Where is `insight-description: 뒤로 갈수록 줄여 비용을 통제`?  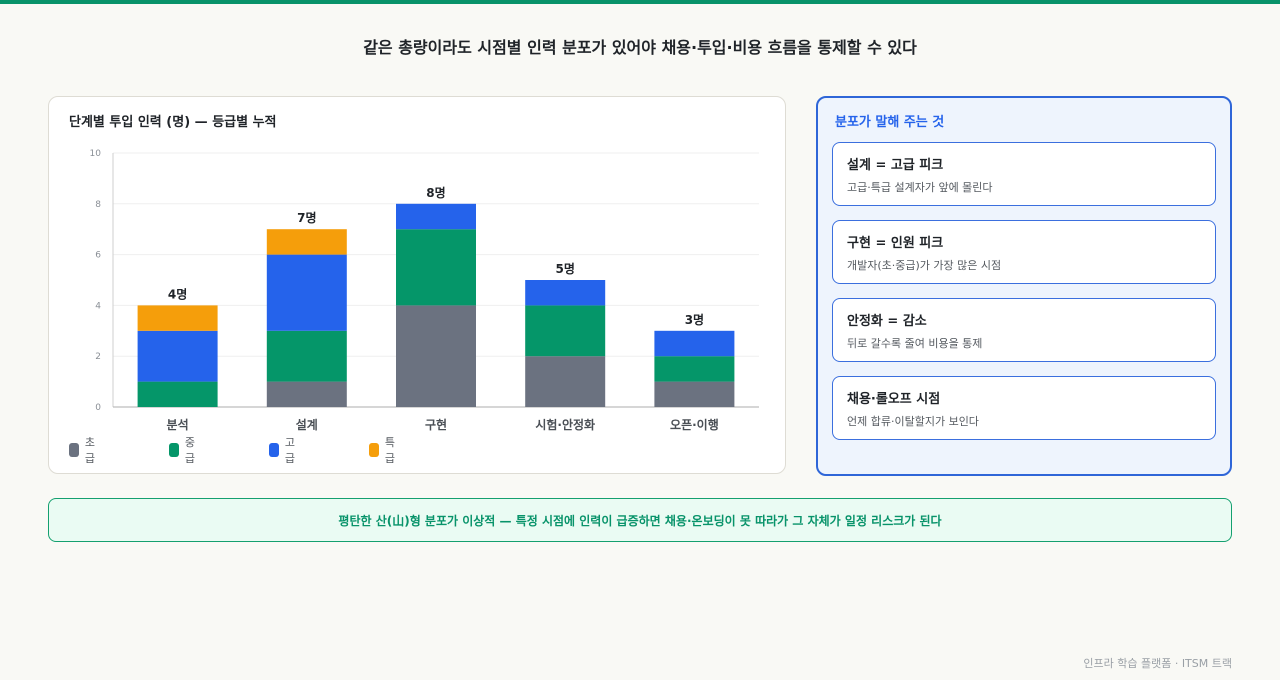
insight-description: 뒤로 갈수록 줄여 비용을 통제 is located at coordinates (915, 343).